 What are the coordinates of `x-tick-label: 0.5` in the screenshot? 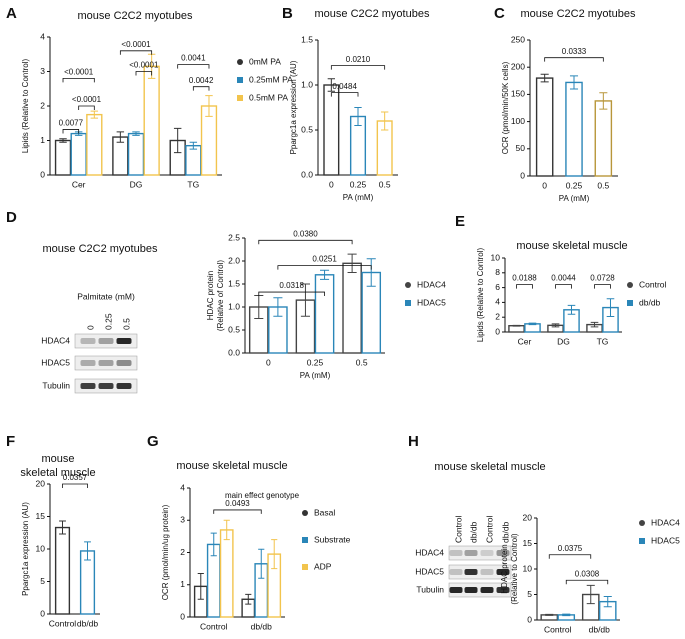 It's located at (385, 184).